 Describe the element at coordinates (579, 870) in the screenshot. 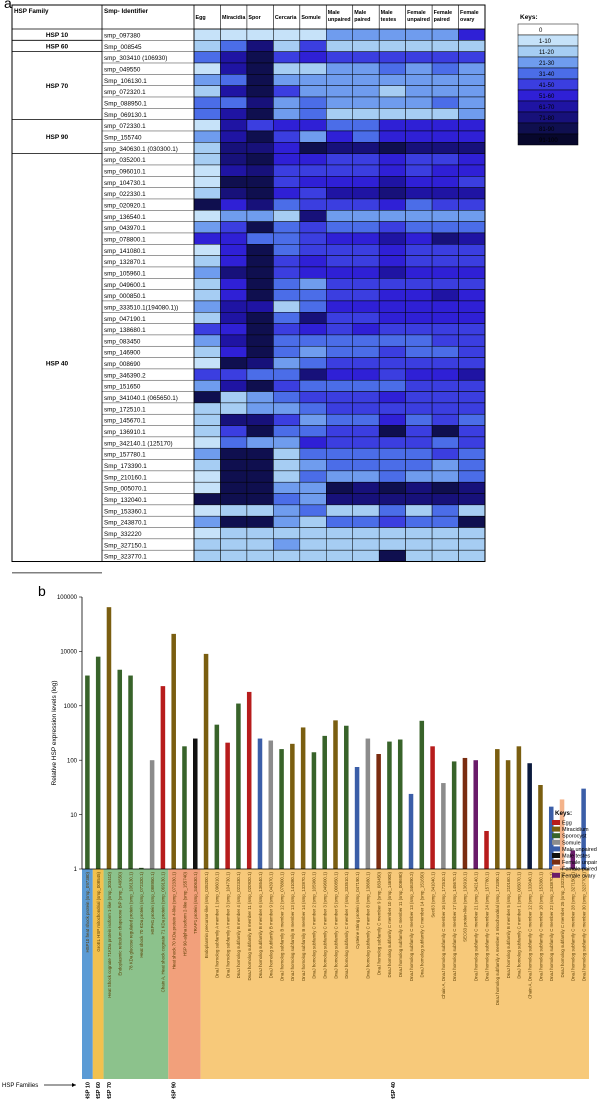

I see `legend-label: Female paired` at that location.